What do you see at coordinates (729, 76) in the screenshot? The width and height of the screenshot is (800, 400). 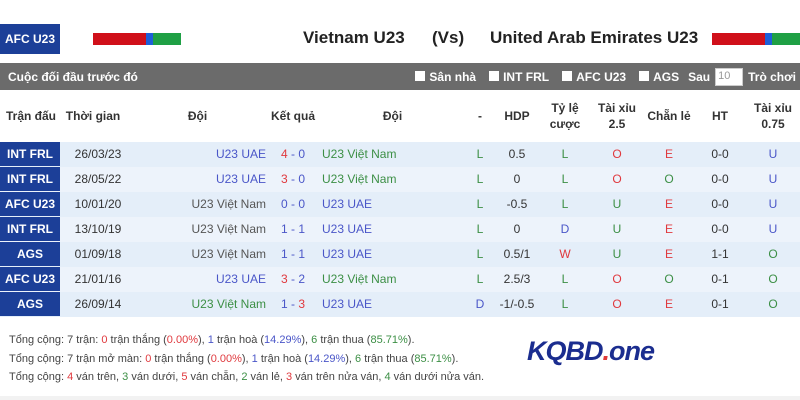 I see `count-select: 10` at bounding box center [729, 76].